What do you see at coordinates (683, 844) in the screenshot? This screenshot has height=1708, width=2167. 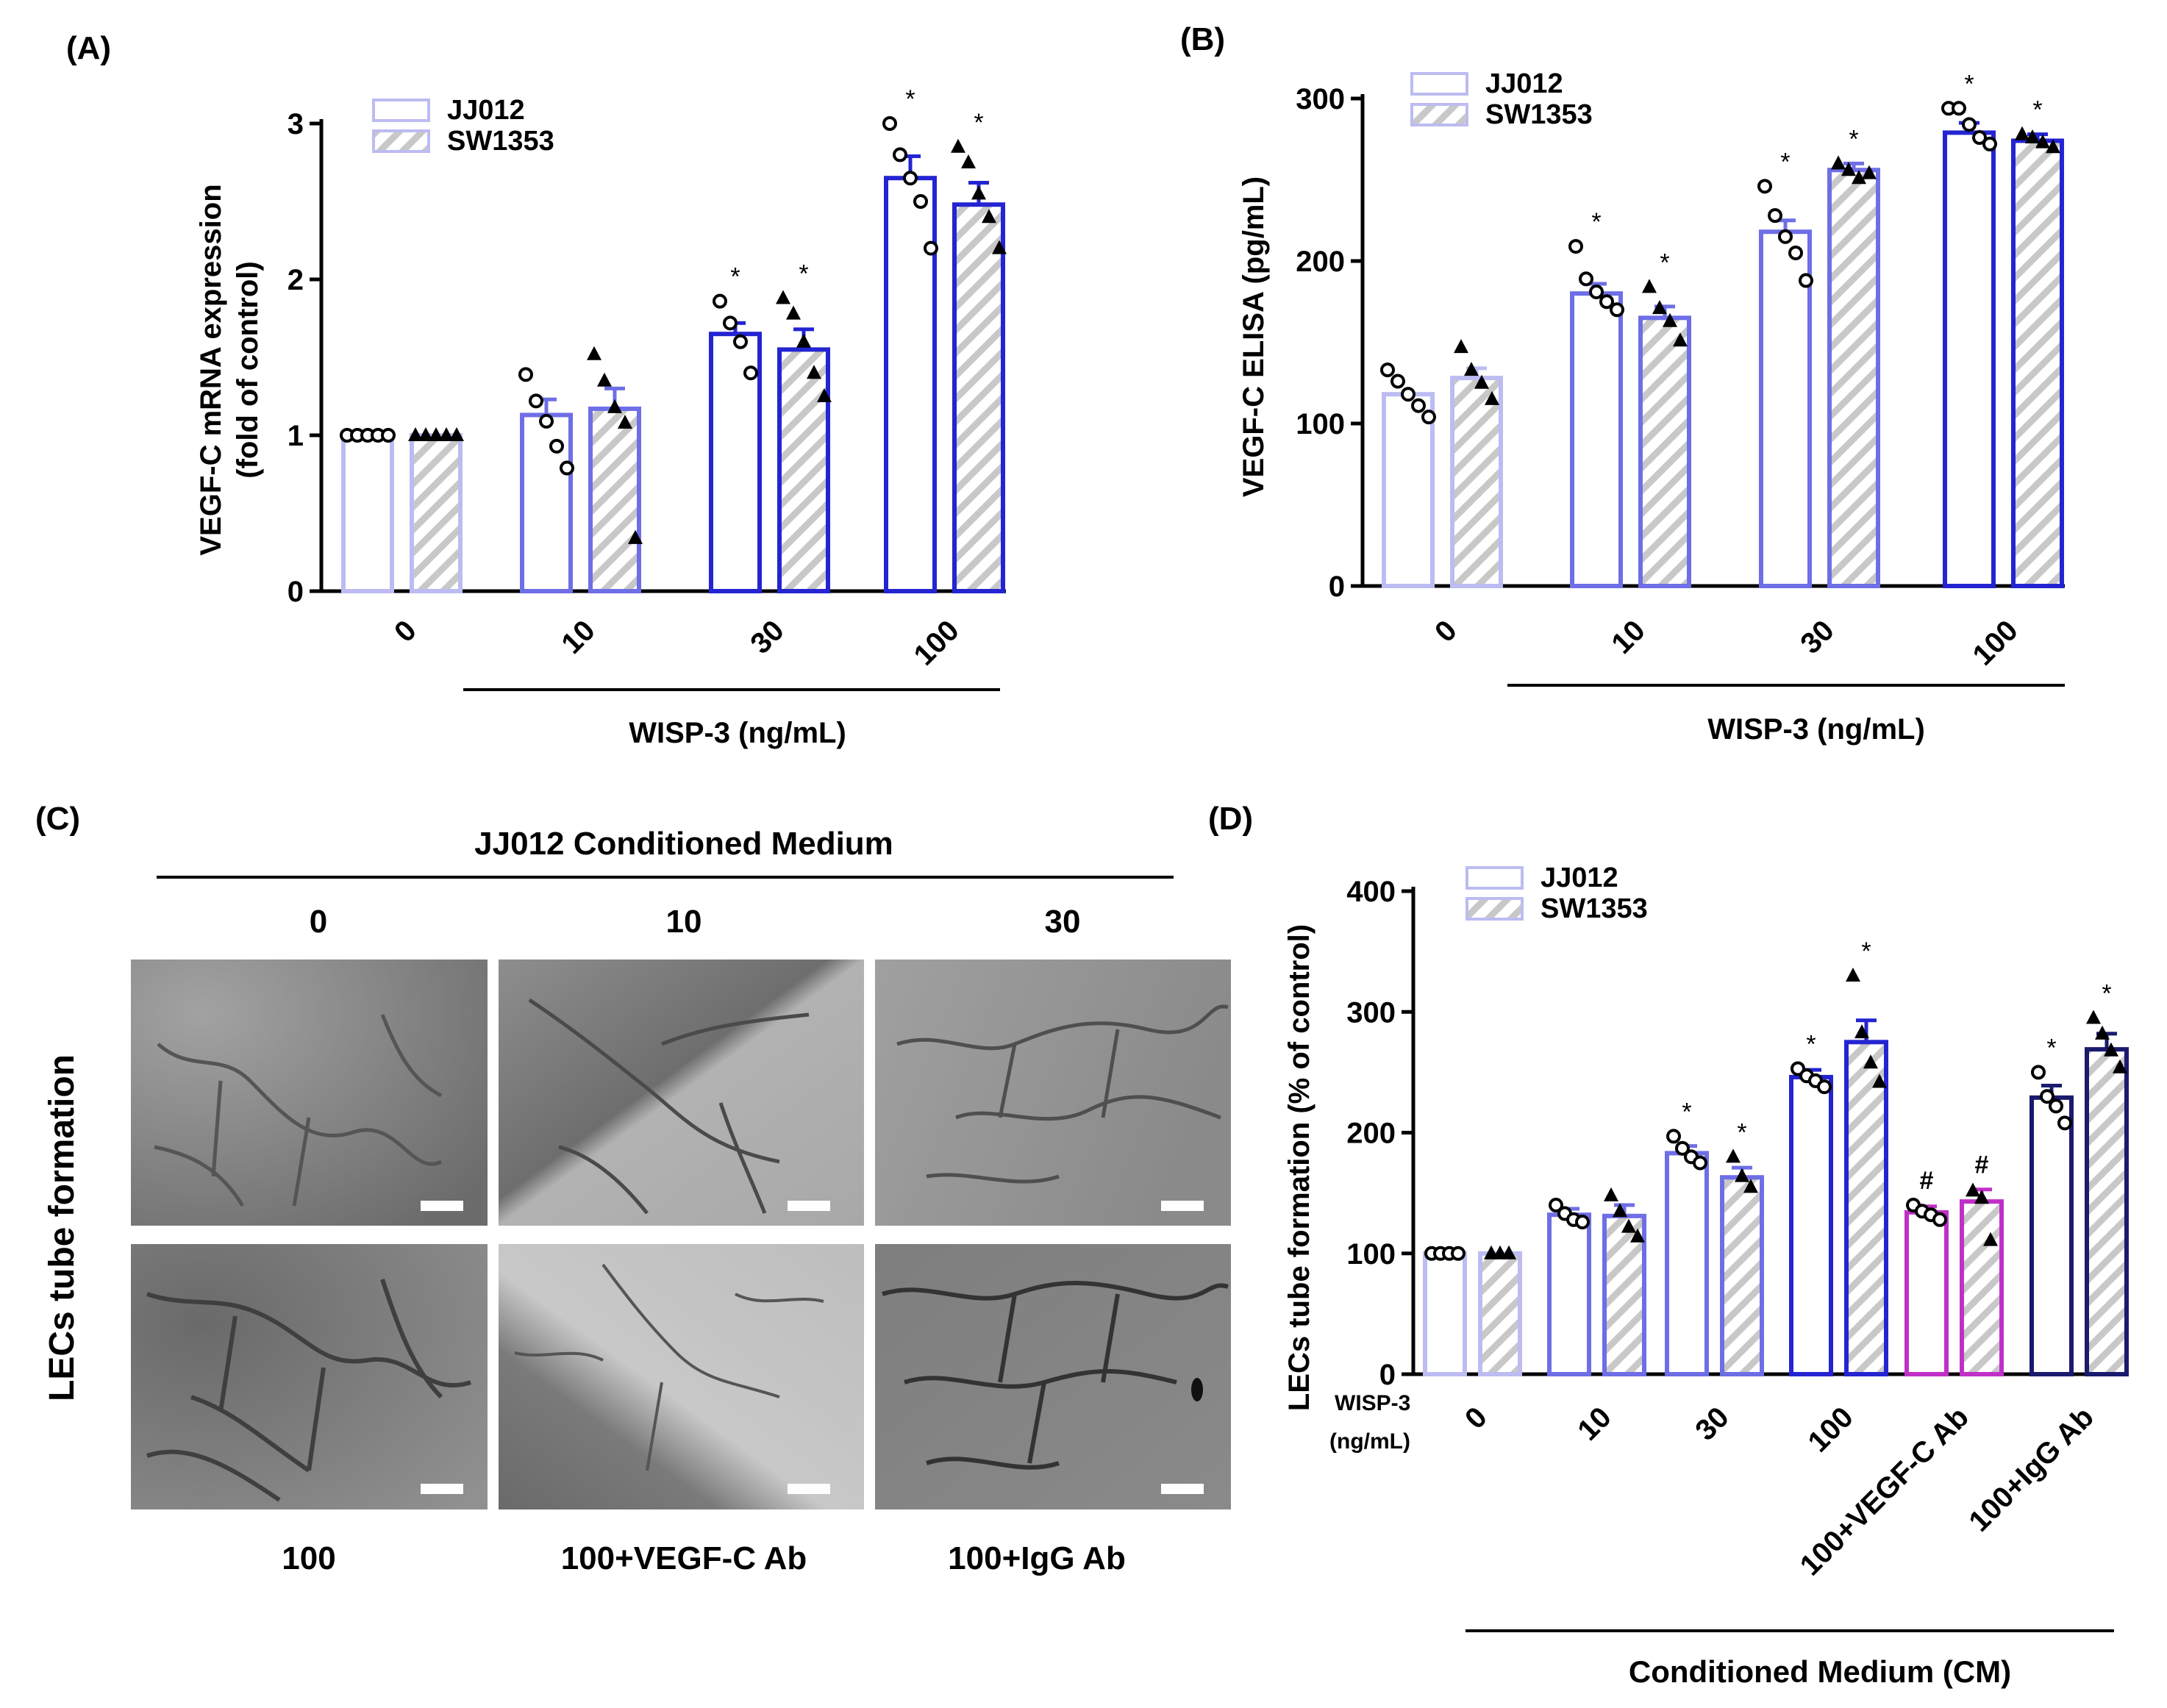 I see `panel-c-title: JJ012 Conditioned Medium` at bounding box center [683, 844].